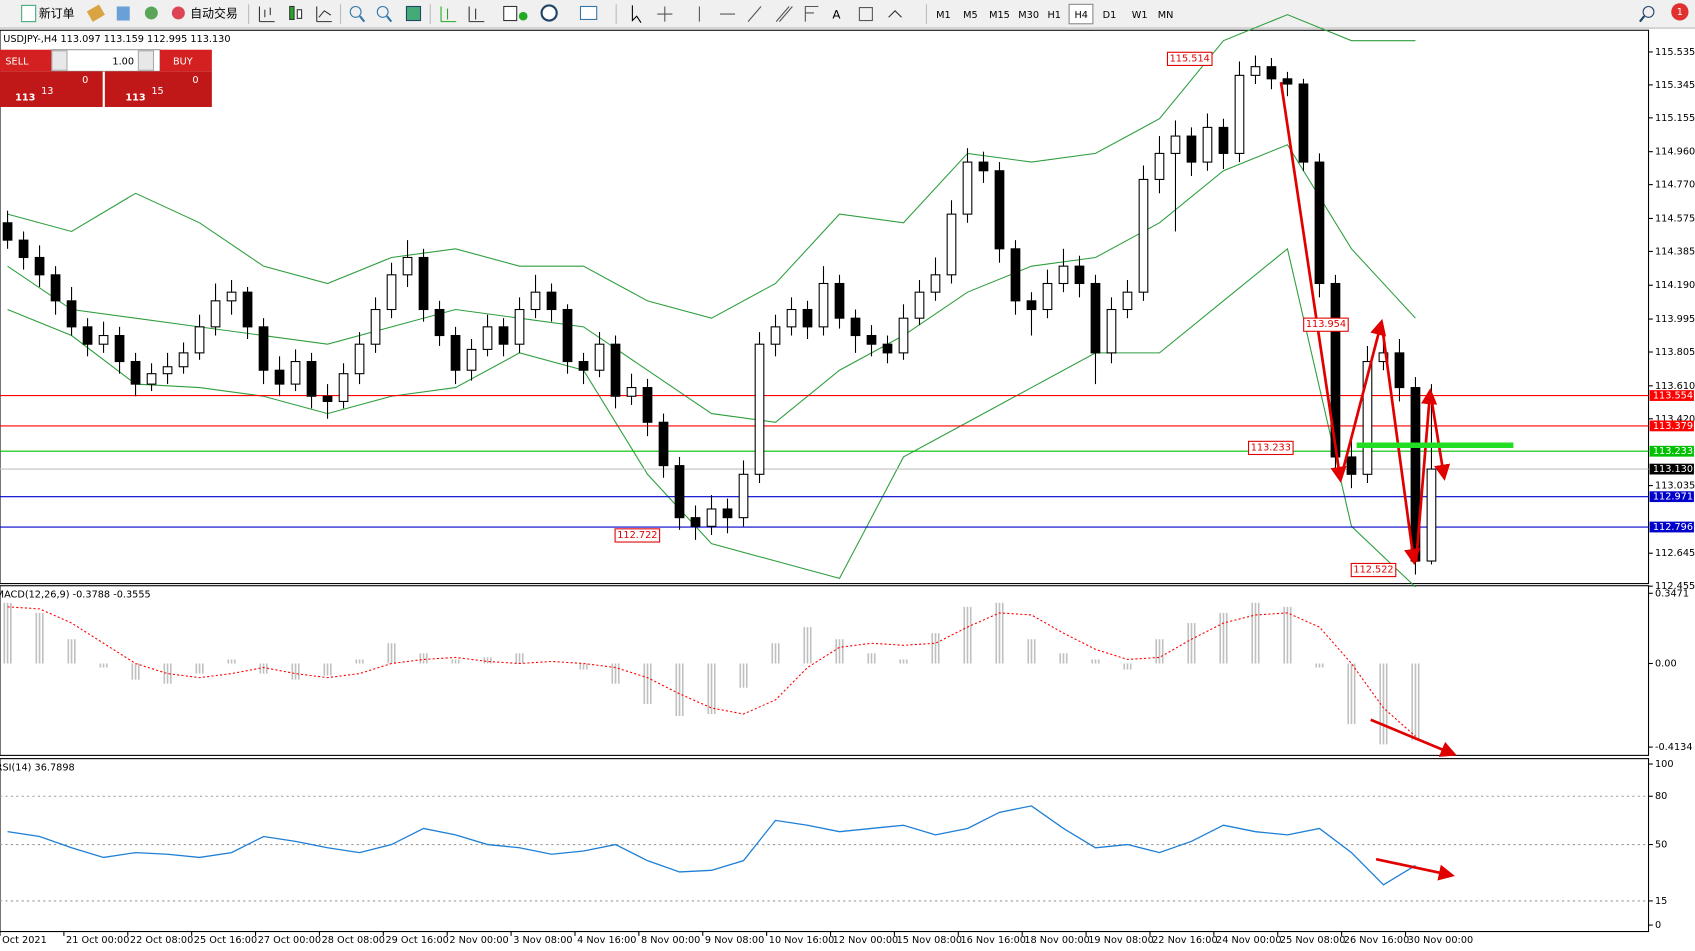  What do you see at coordinates (734, 940) in the screenshot?
I see `x-tick-label: 9 Nov 08:00` at bounding box center [734, 940].